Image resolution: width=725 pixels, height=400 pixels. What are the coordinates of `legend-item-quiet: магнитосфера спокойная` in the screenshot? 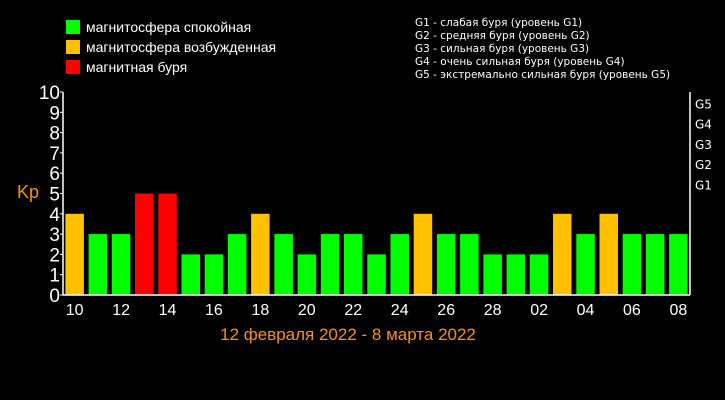 It's located at (171, 27).